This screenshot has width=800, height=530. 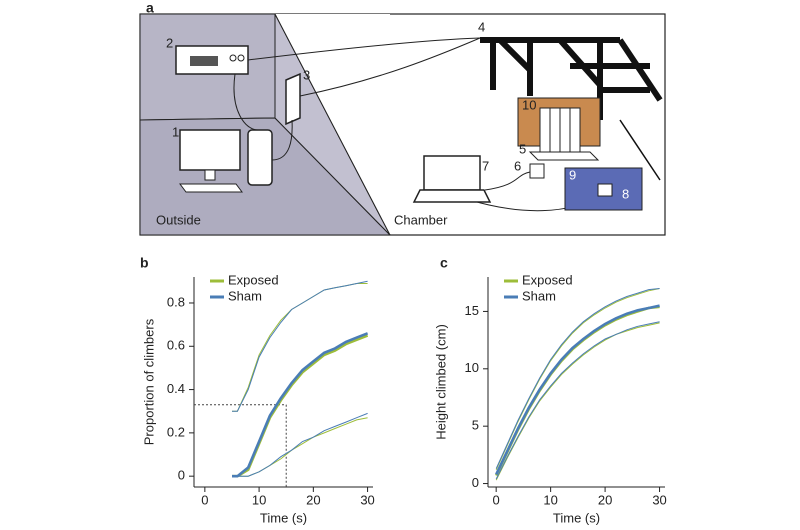 What do you see at coordinates (144, 263) in the screenshot?
I see `panel-label: b` at bounding box center [144, 263].